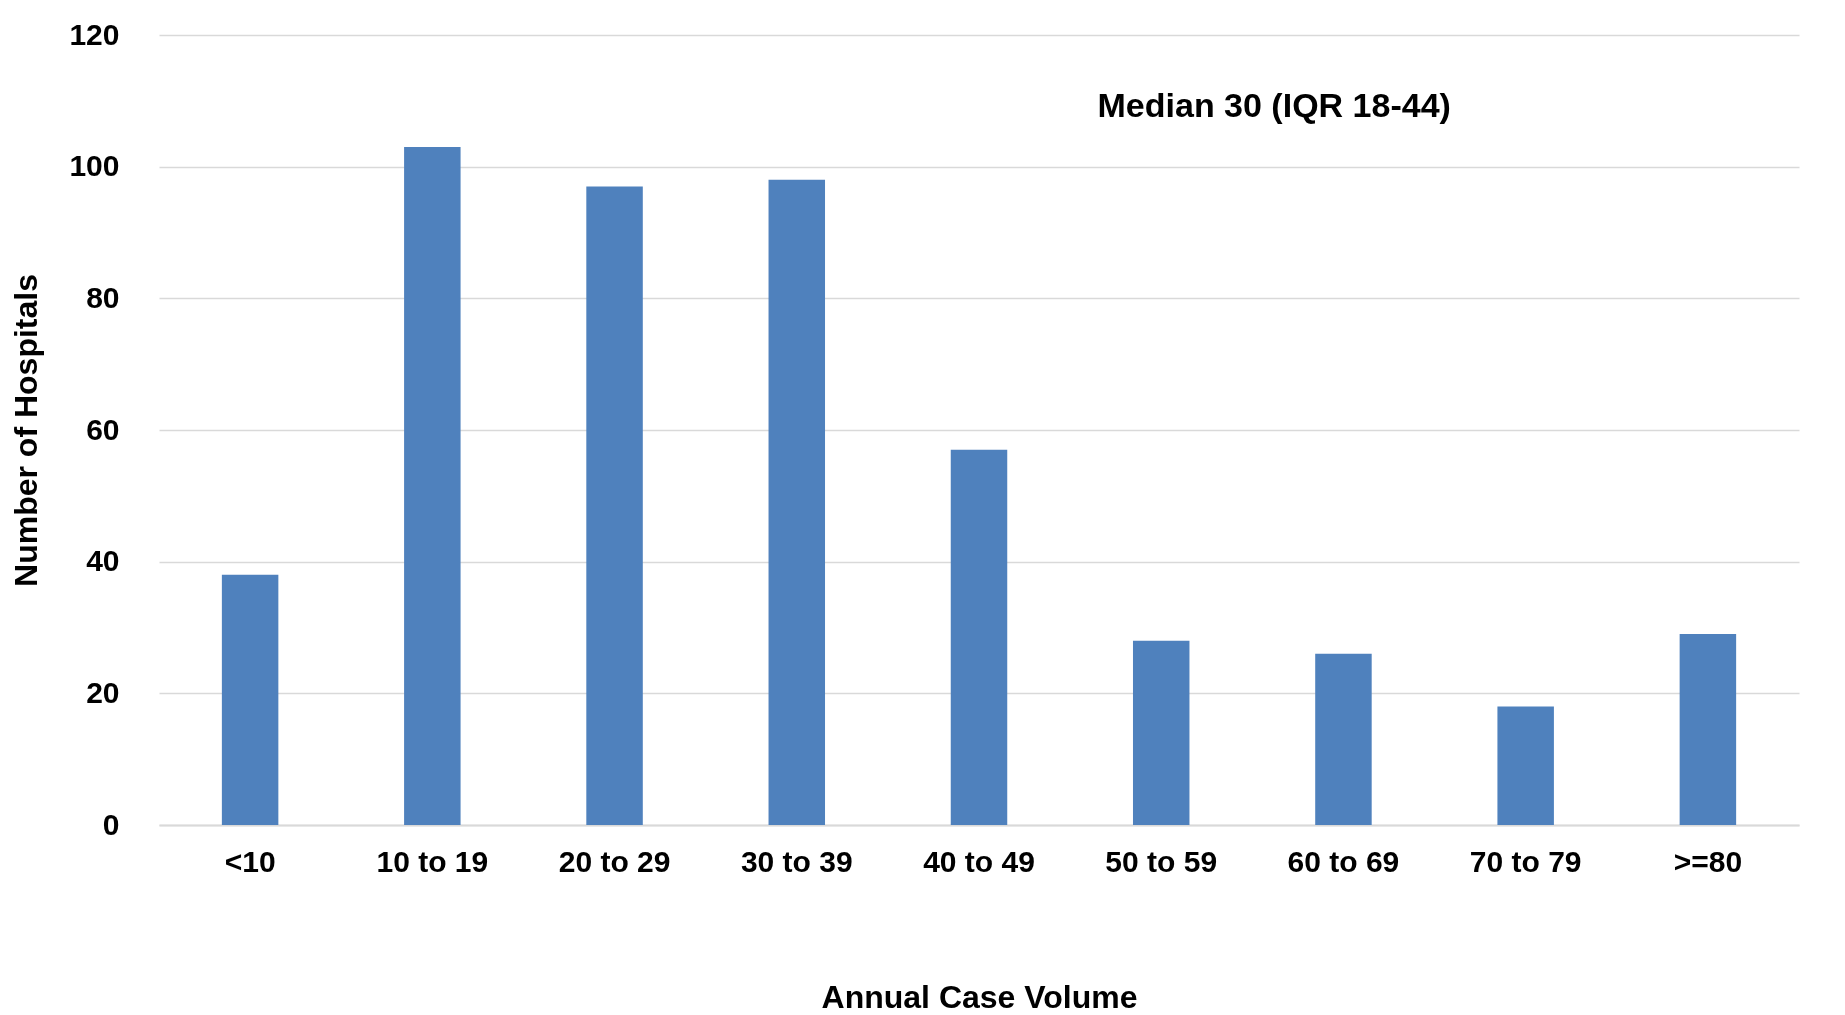  What do you see at coordinates (103, 561) in the screenshot?
I see `y-tick-label: 40` at bounding box center [103, 561].